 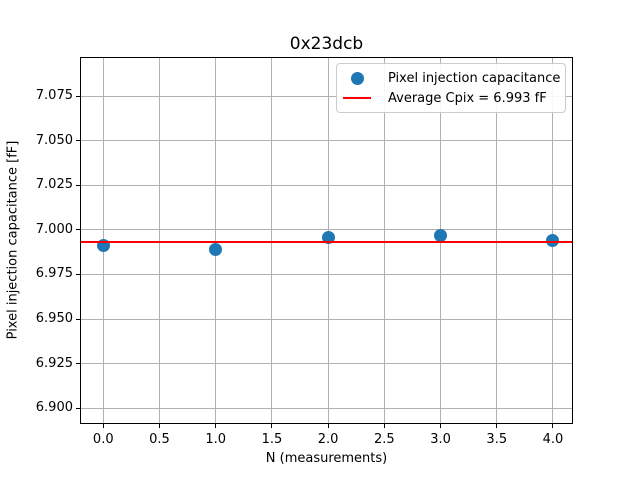 What do you see at coordinates (357, 78) in the screenshot?
I see `legend-dot-marker-icon` at bounding box center [357, 78].